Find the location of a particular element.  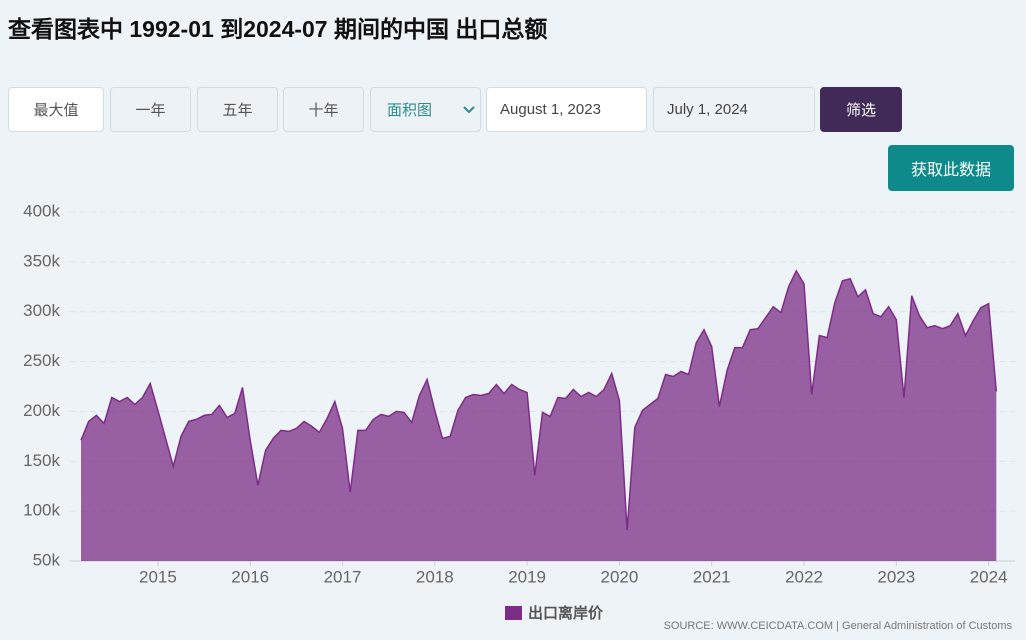

chart-type-select: 面积图 is located at coordinates (425, 109).